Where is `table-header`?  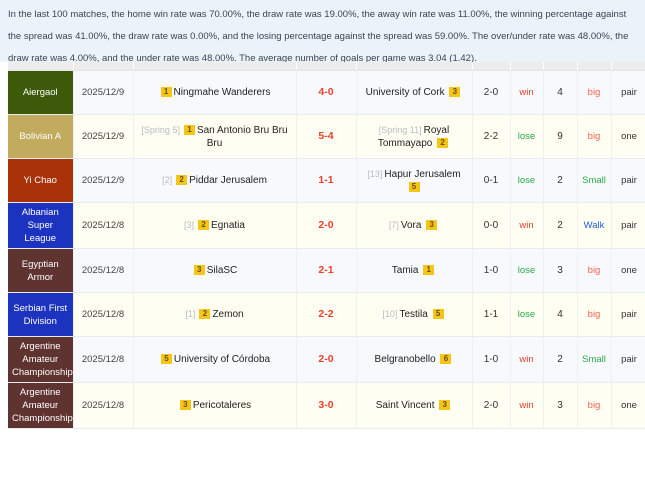
table-header is located at coordinates (326, 66).